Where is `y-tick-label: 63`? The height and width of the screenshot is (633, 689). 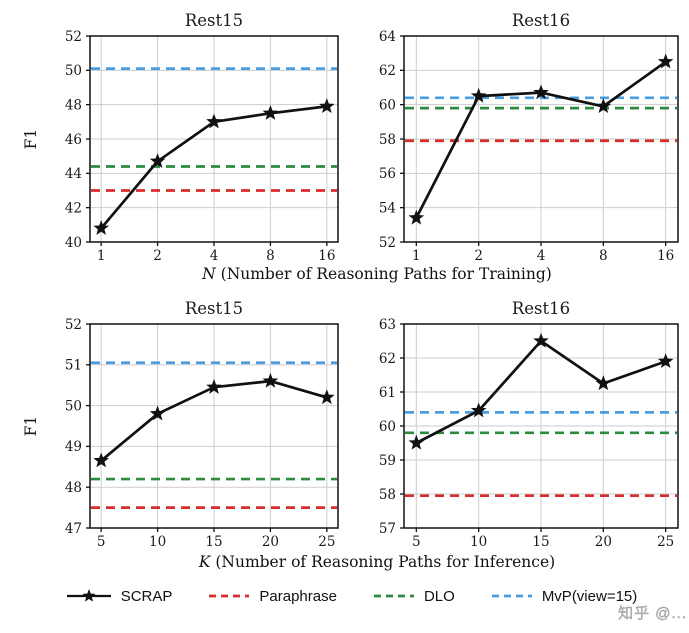 y-tick-label: 63 is located at coordinates (387, 325).